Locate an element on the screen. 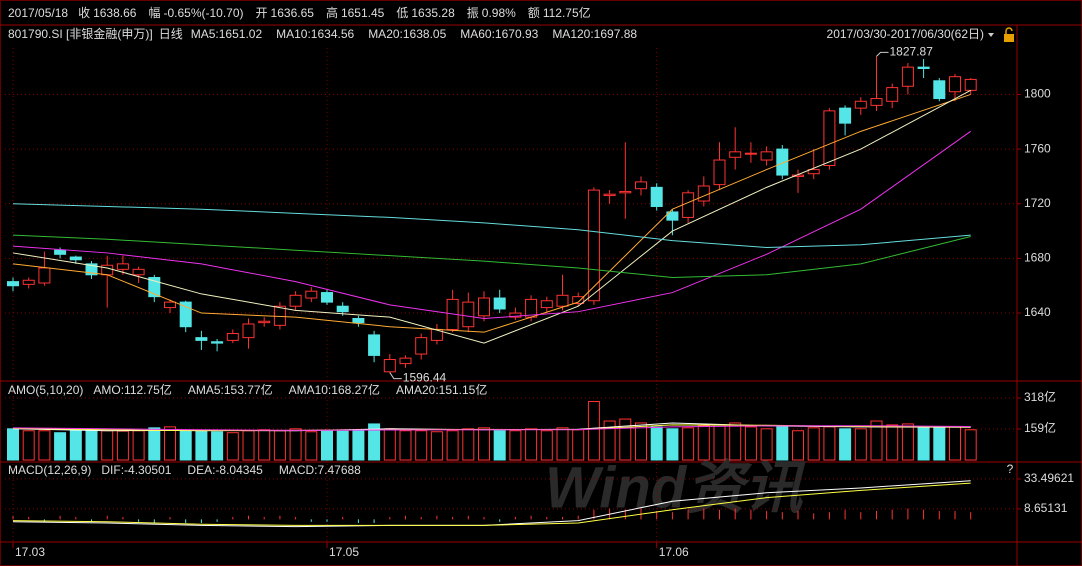 Image resolution: width=1082 pixels, height=566 pixels. help: ? is located at coordinates (1010, 469).